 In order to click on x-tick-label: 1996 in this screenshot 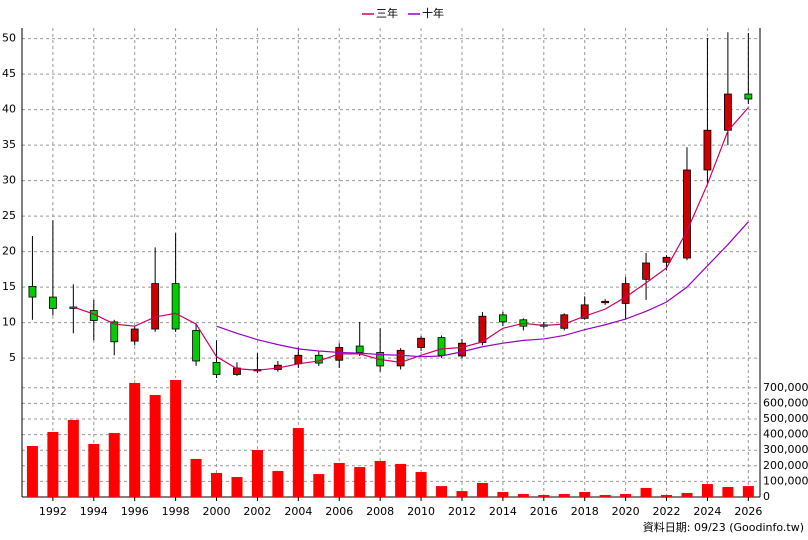, I will do `click(135, 511)`.